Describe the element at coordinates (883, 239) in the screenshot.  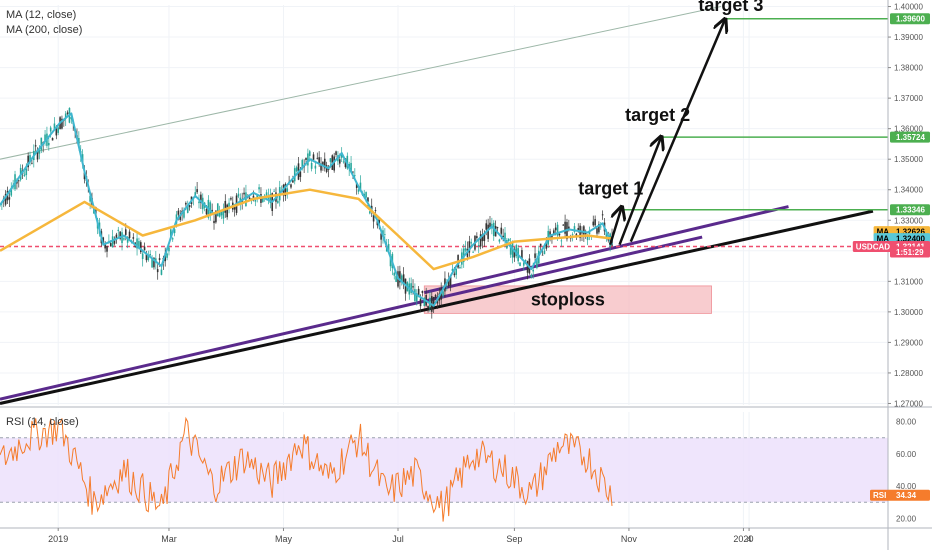
I see `price-tag-label-4: MA` at that location.